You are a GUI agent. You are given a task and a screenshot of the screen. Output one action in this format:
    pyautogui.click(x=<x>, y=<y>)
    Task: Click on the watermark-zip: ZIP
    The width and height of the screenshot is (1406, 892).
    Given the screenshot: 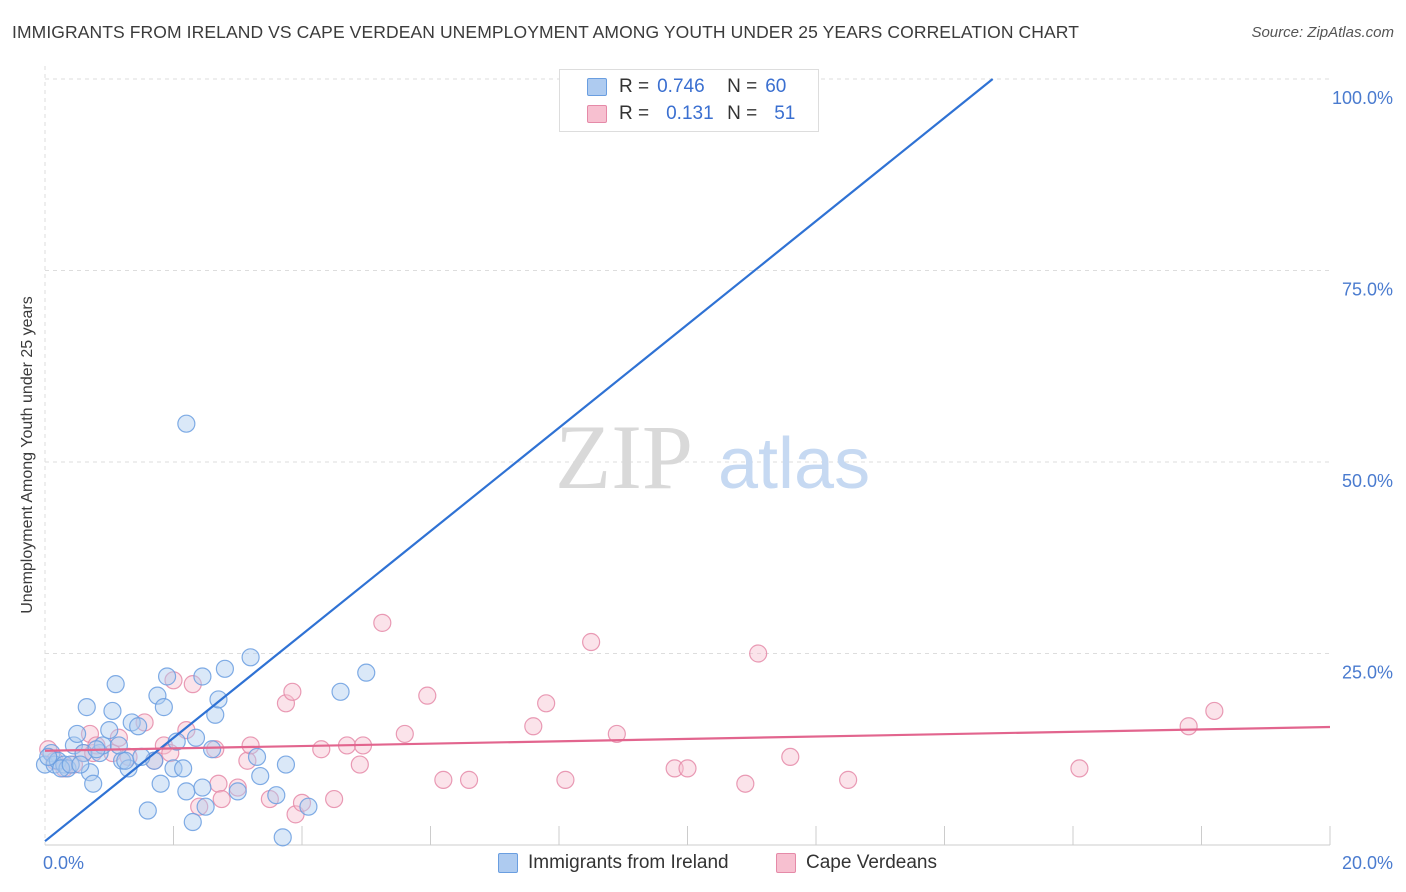 What is the action you would take?
    pyautogui.click(x=624, y=457)
    